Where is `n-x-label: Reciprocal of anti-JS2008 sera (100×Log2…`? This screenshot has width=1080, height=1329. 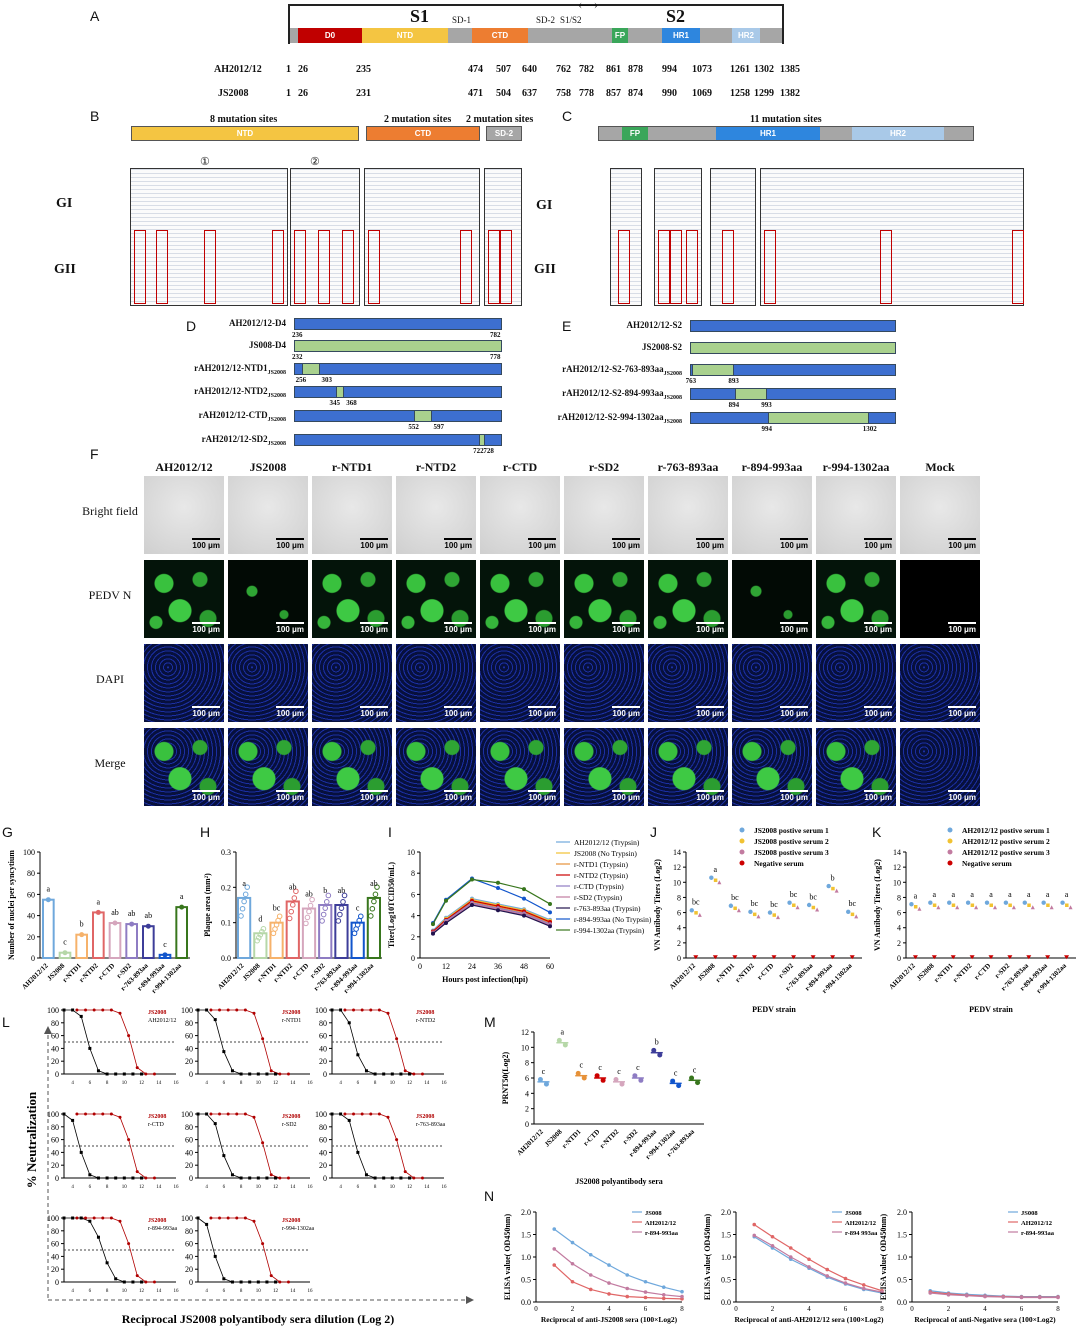
n-x-label: Reciprocal of anti-JS2008 sera (100×Log2… is located at coordinates (609, 1319).